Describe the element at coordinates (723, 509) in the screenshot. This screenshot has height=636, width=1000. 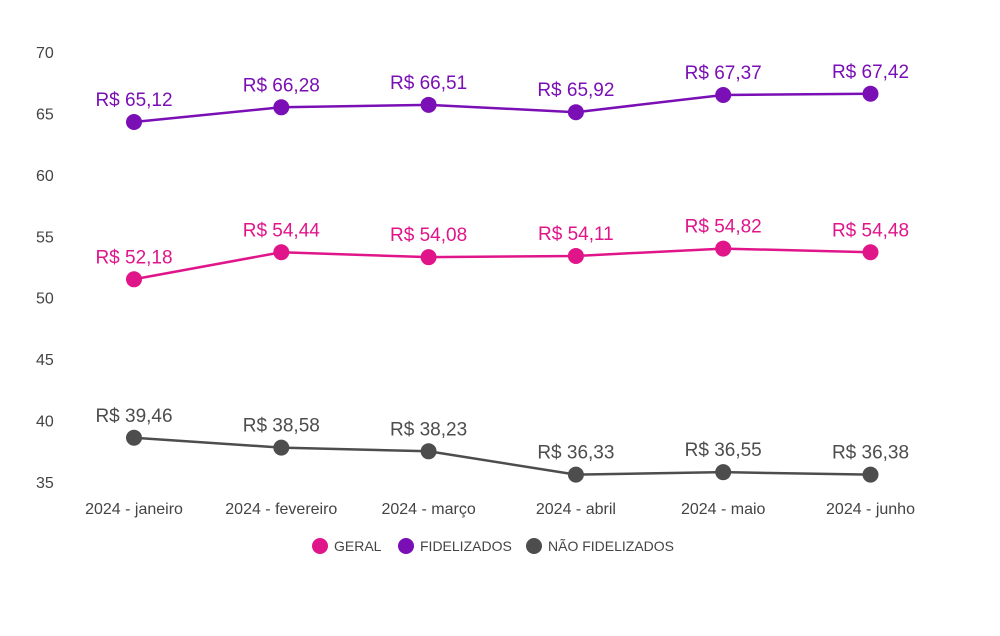
I see `x-tick-label: 2024 - maio` at that location.